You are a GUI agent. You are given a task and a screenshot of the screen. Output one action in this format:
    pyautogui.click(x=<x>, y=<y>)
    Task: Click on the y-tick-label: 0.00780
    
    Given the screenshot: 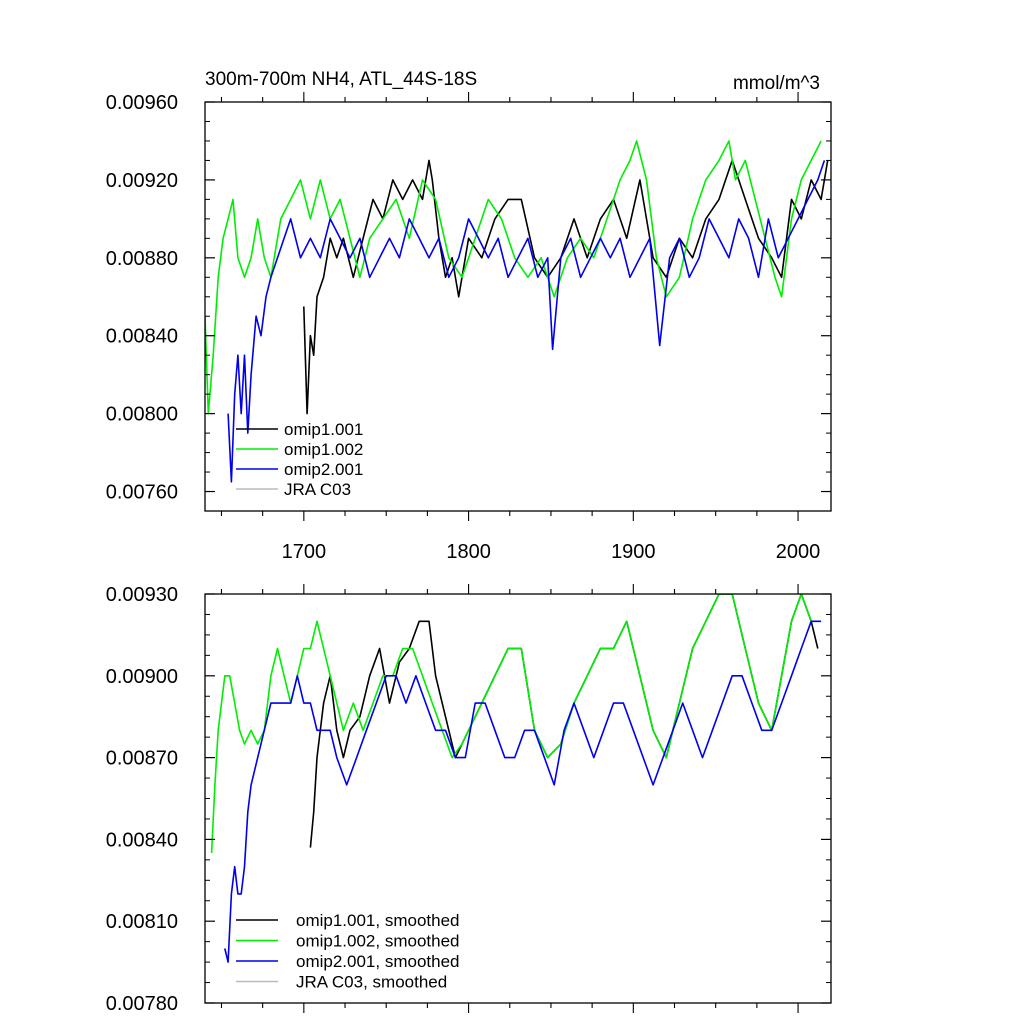 What is the action you would take?
    pyautogui.click(x=142, y=1004)
    